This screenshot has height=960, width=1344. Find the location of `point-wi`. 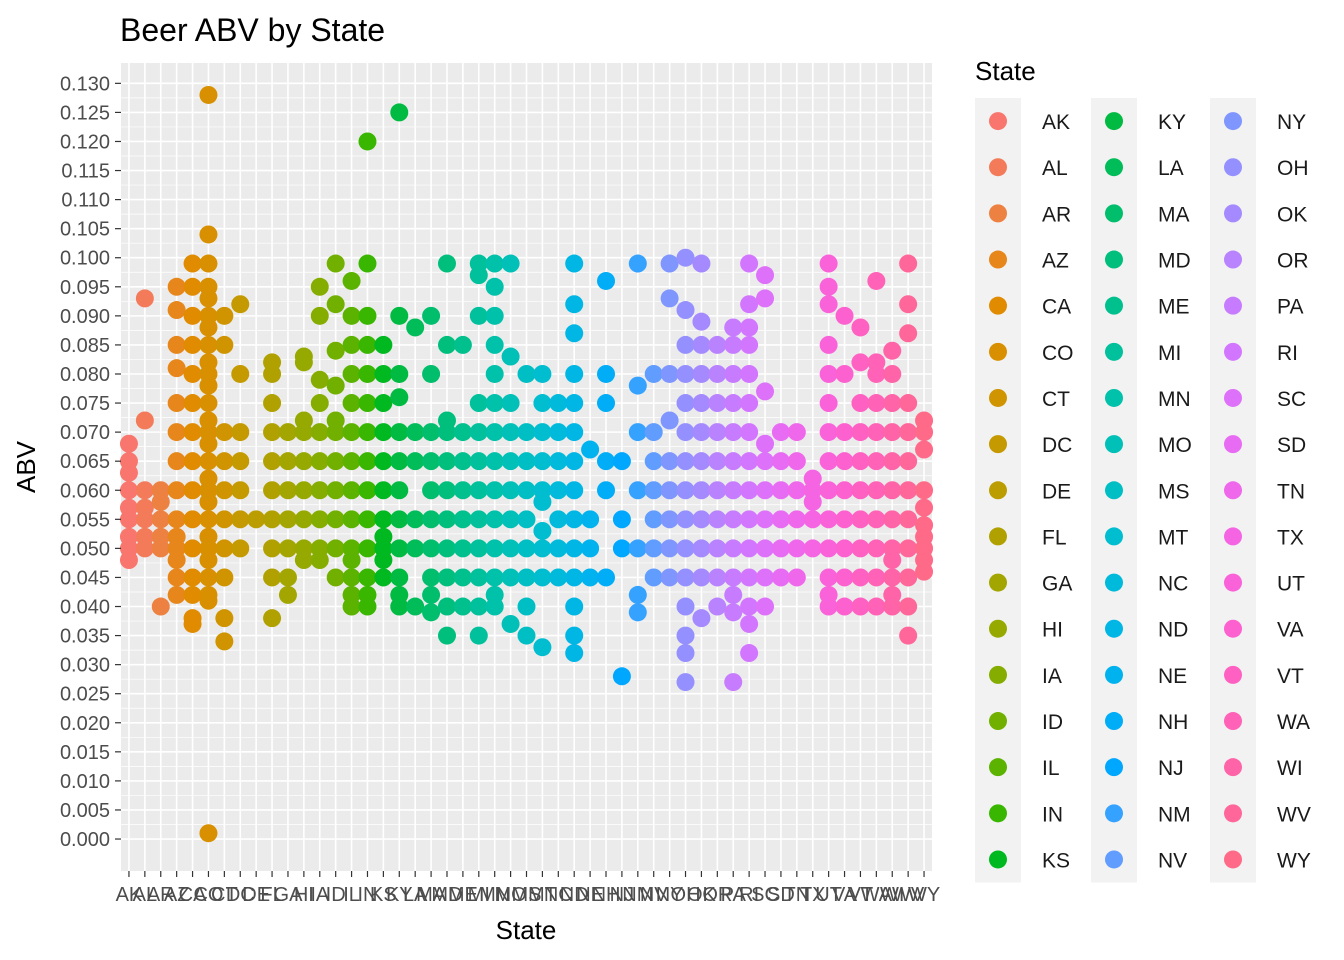

point-wi is located at coordinates (892, 373).